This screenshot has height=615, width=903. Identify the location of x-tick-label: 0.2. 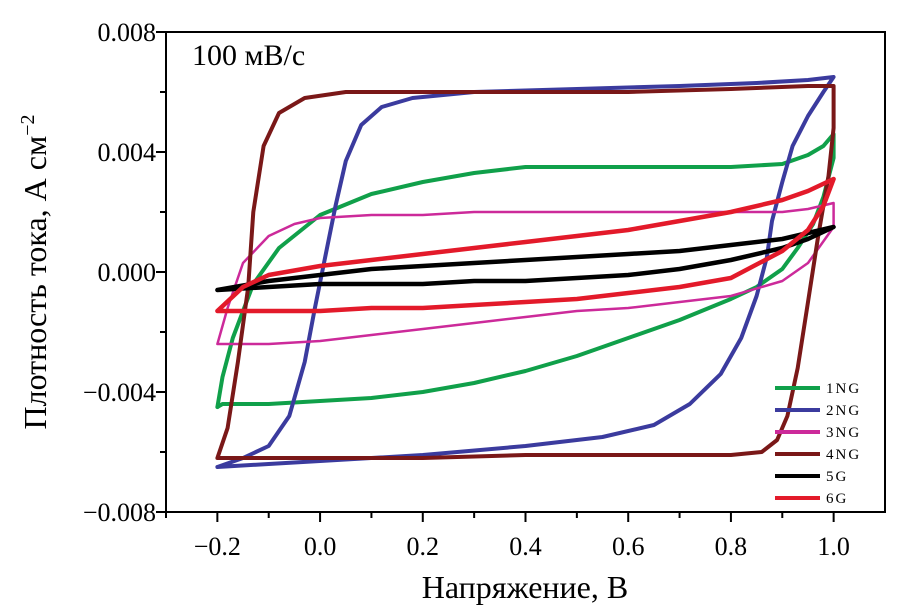
(423, 546).